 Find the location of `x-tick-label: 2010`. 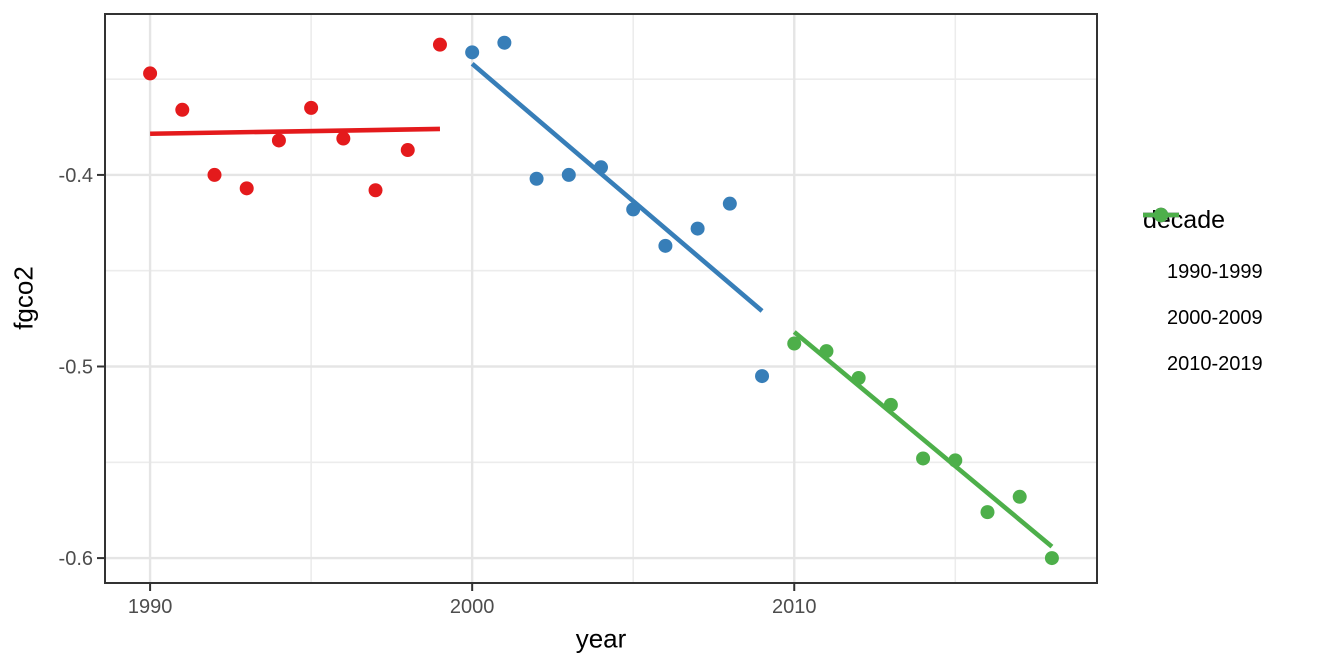

x-tick-label: 2010 is located at coordinates (794, 607).